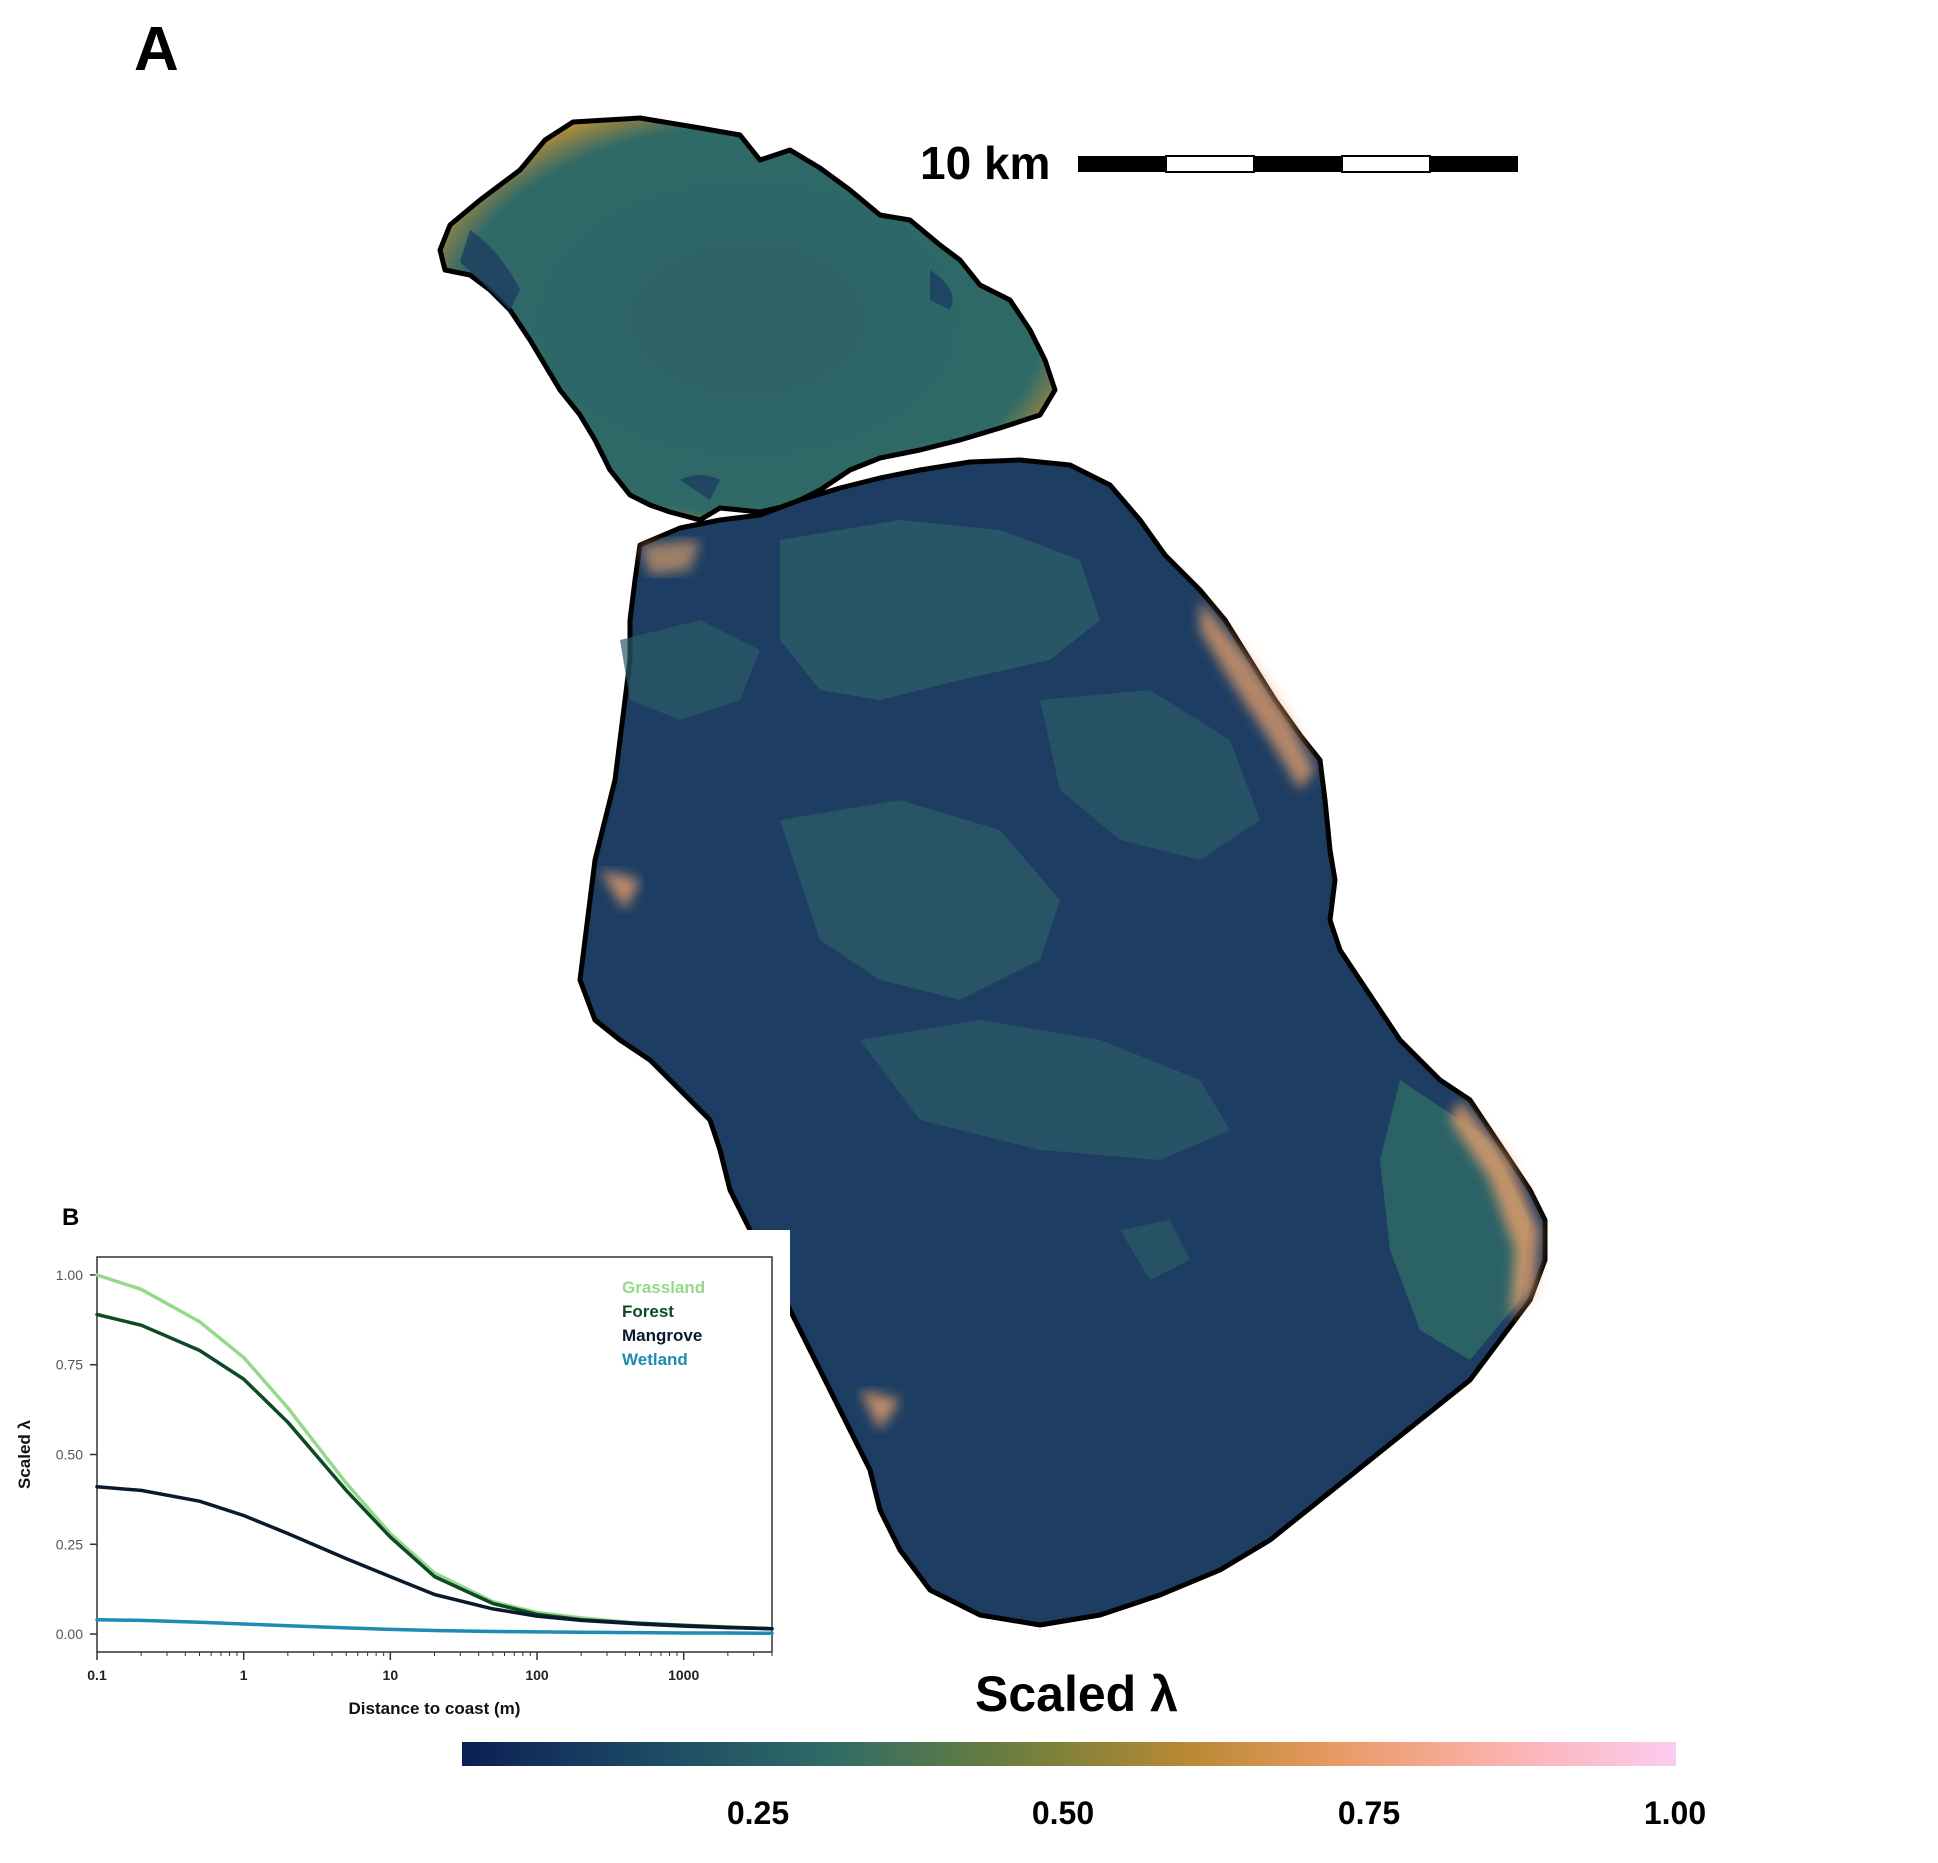  I want to click on panel-a-label: A, so click(156, 49).